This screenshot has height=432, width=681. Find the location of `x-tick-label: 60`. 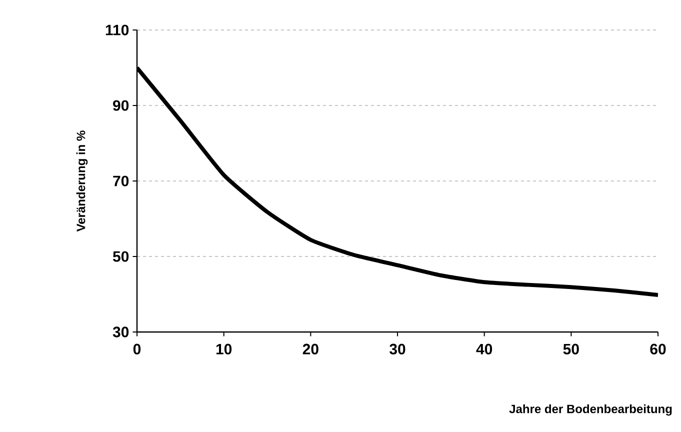

x-tick-label: 60 is located at coordinates (658, 349).